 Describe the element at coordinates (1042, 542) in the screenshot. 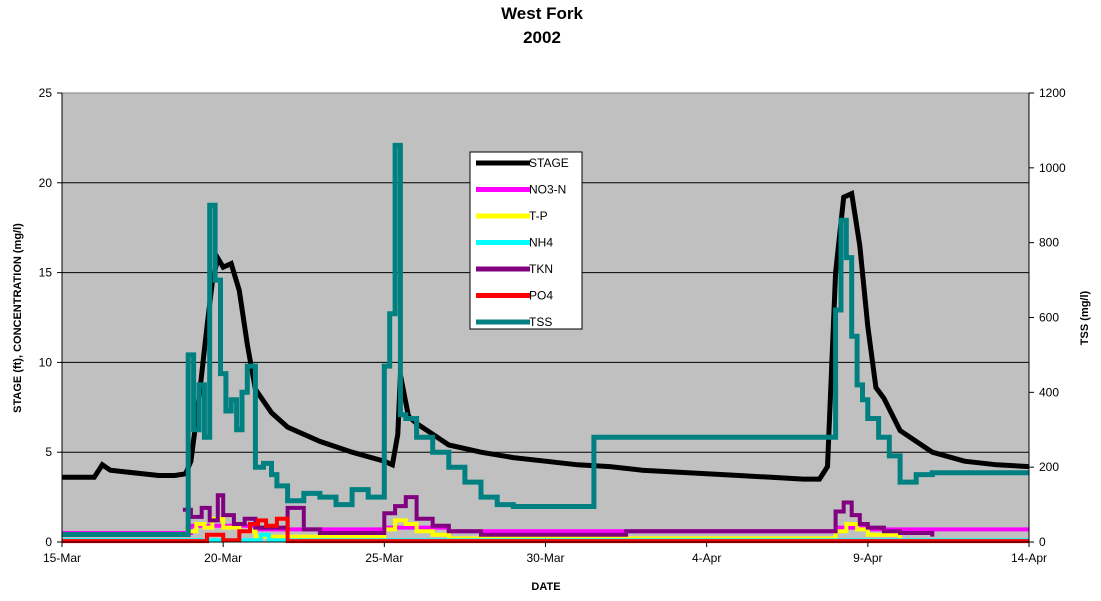

I see `right-tick-label: 0` at that location.